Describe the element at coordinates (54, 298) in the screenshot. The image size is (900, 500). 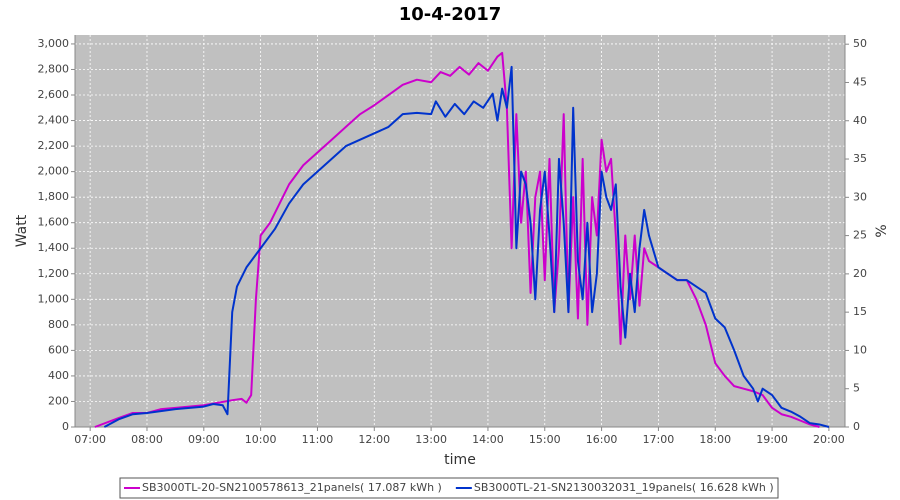
I see `y-tick-label: 1,000` at that location.